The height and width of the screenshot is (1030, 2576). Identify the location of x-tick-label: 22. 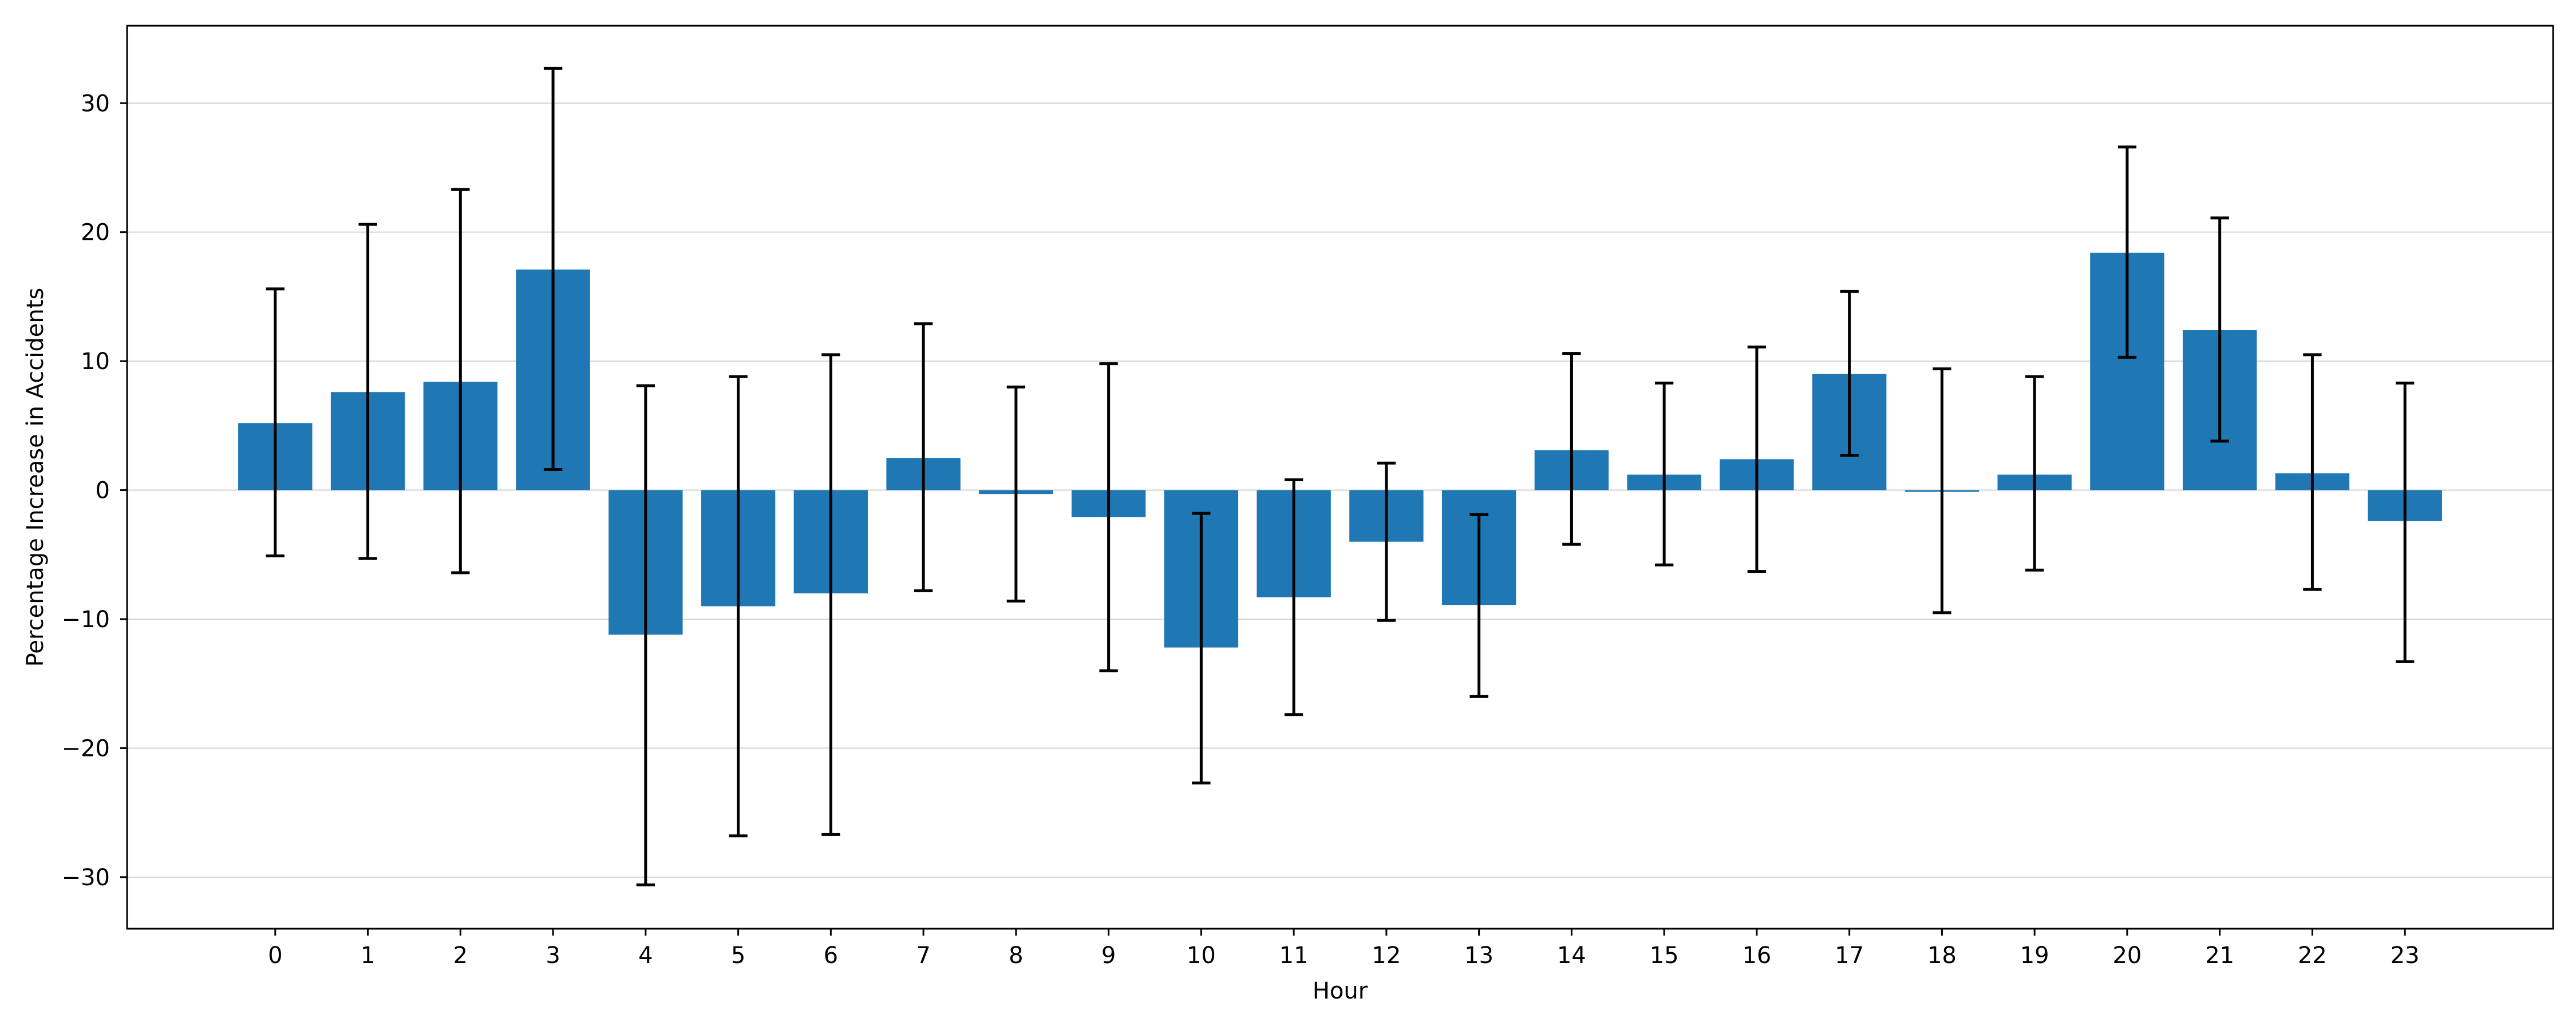
(2312, 955).